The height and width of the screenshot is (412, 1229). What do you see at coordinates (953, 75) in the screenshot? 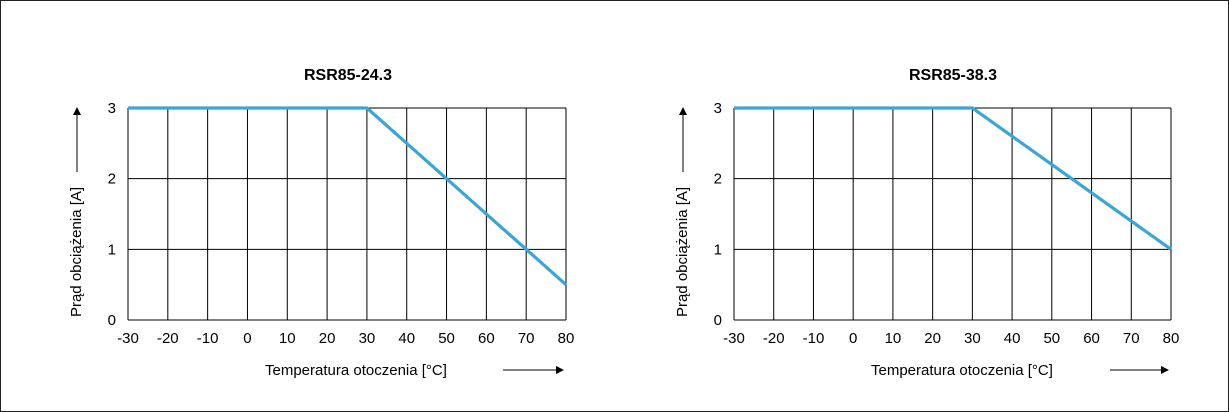
I see `chart-title: RSR85-38.3` at bounding box center [953, 75].